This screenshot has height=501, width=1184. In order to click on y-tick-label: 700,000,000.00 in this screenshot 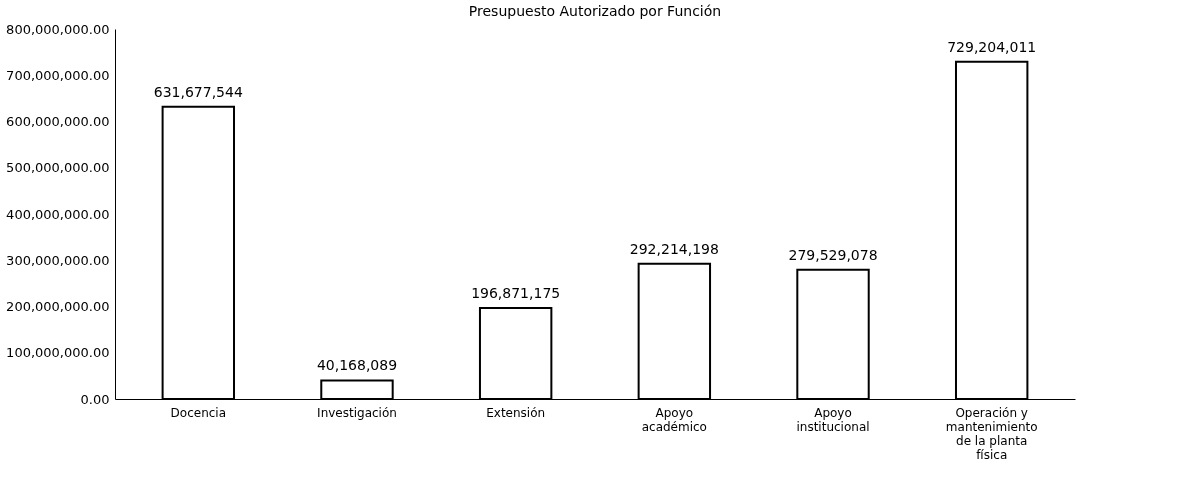, I will do `click(58, 75)`.